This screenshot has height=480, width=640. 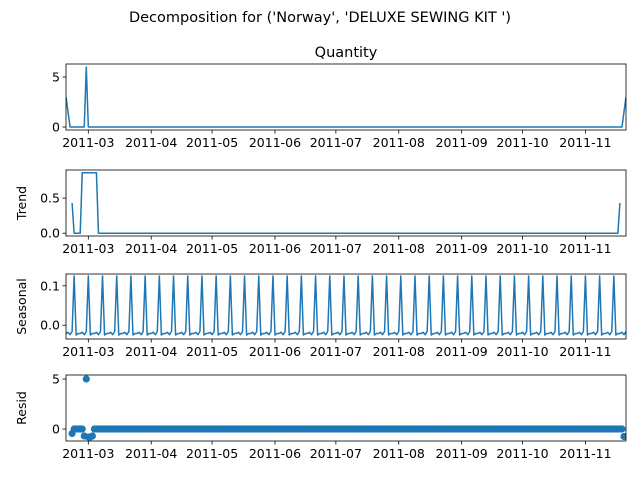 What do you see at coordinates (21, 306) in the screenshot?
I see `y-axis-label: Seasonal` at bounding box center [21, 306].